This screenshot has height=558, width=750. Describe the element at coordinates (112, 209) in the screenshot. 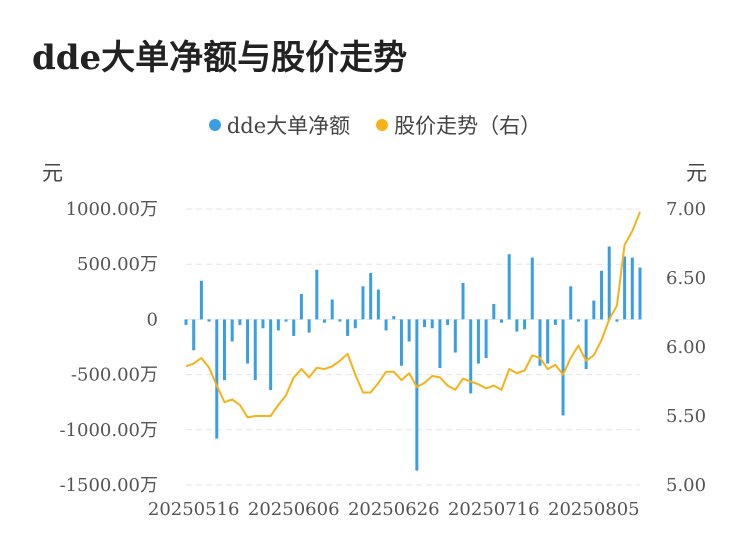

I see `left-axis-tick-label: 1000.00万` at that location.